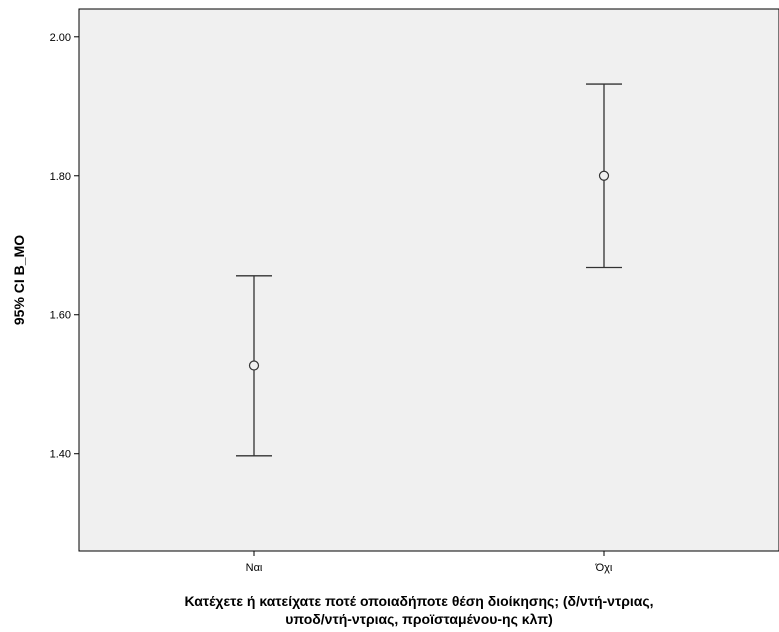  Describe the element at coordinates (19, 280) in the screenshot. I see `y-axis-title: 95% CI B_MO` at that location.